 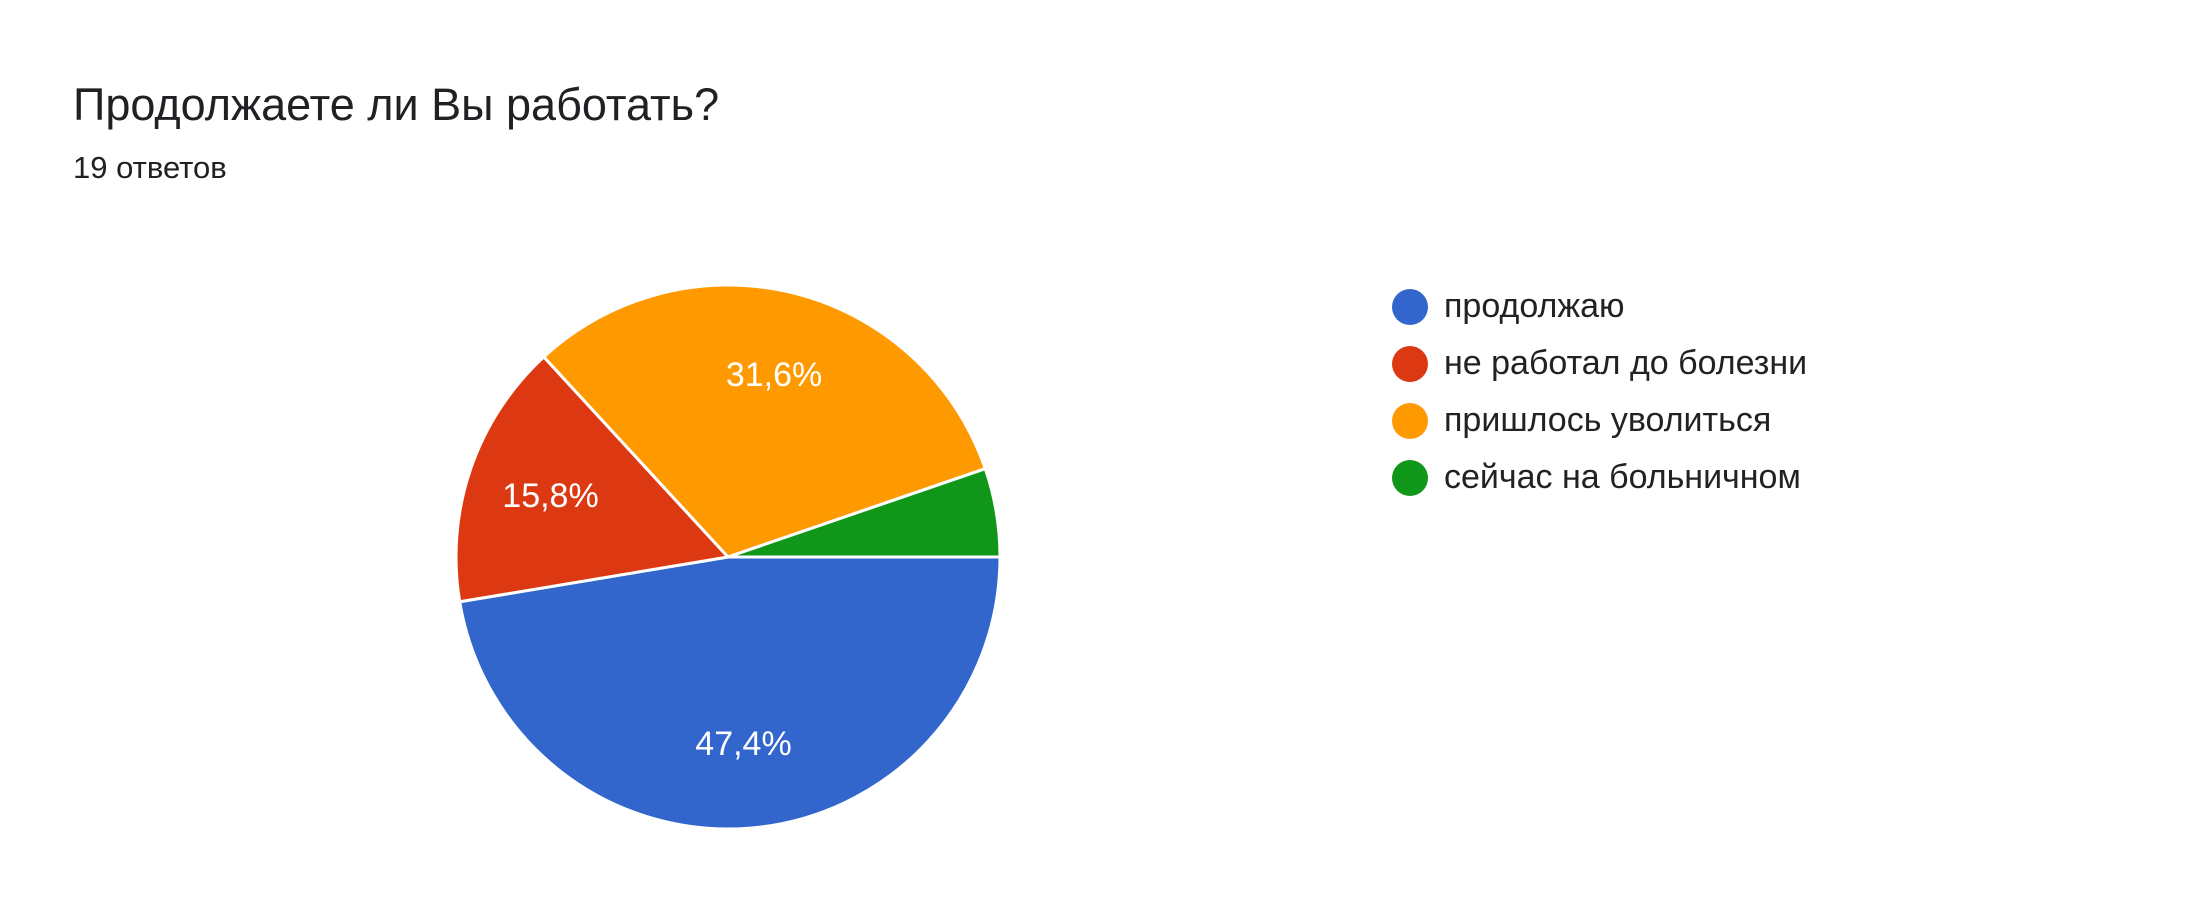 I want to click on question-title: Продолжаете ли Вы работать?, so click(x=396, y=104).